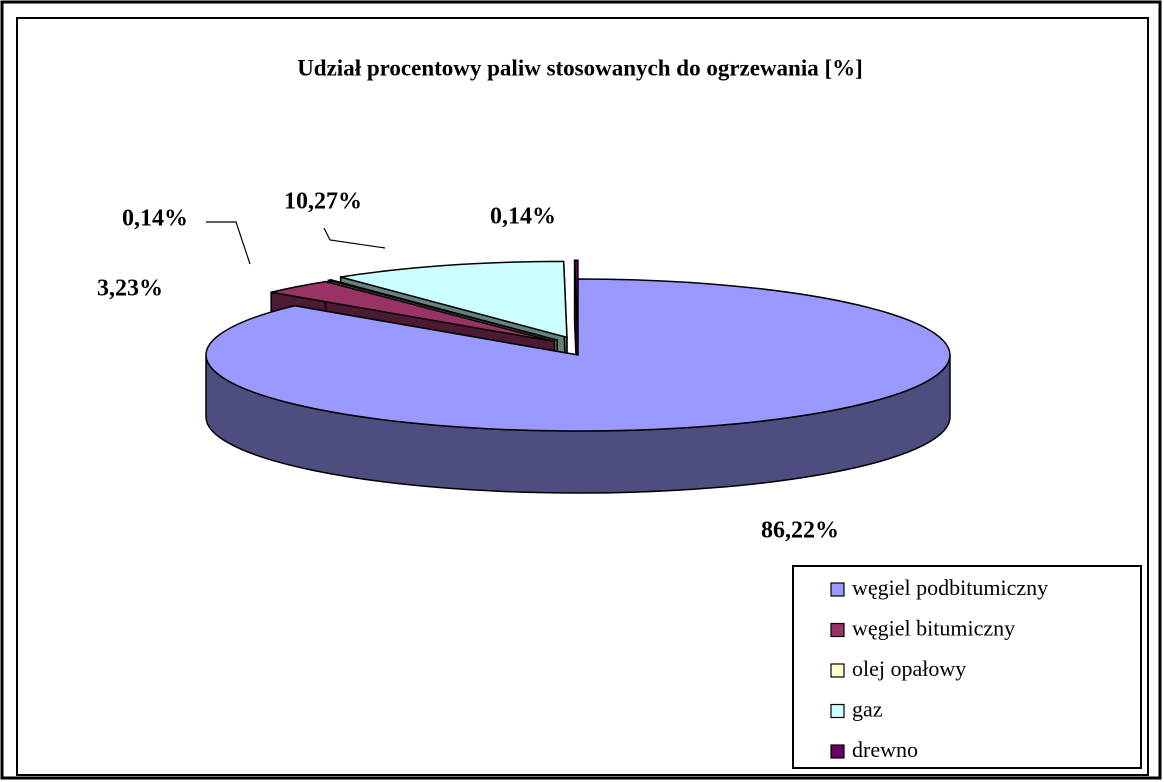  What do you see at coordinates (885, 749) in the screenshot?
I see `legend-label: drewno` at bounding box center [885, 749].